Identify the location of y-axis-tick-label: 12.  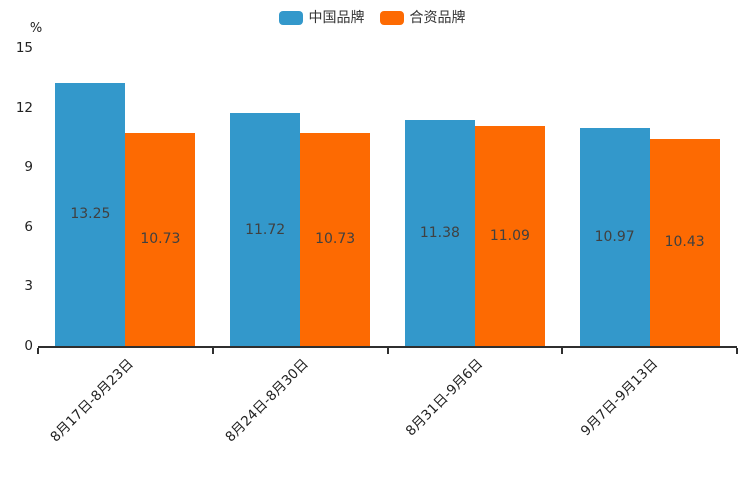
(24, 107).